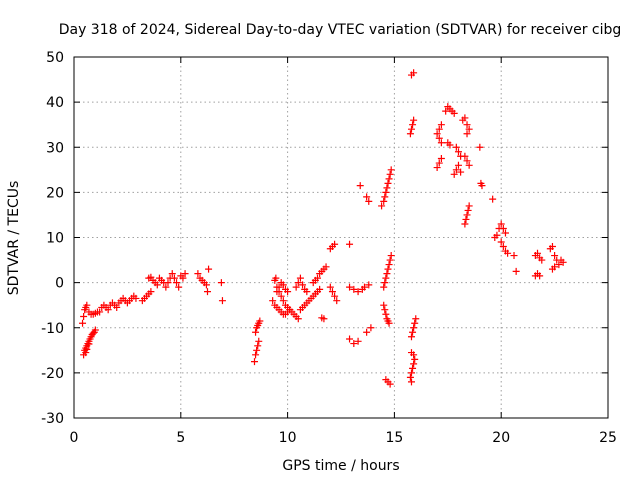  Describe the element at coordinates (394, 438) in the screenshot. I see `x-tick-label: 15` at that location.